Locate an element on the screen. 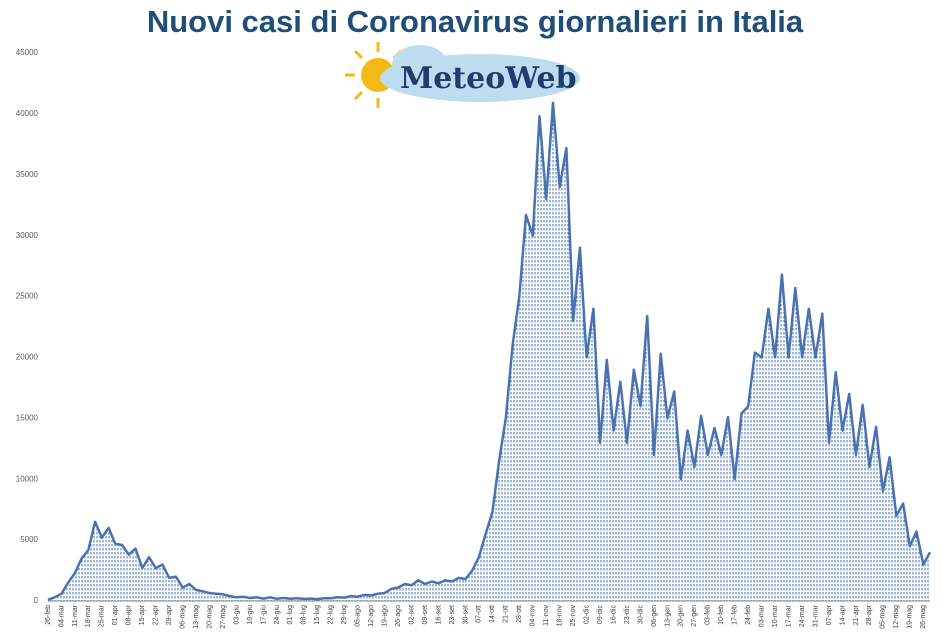 The image size is (942, 639). x-tick-label: 11-mar is located at coordinates (75, 615).